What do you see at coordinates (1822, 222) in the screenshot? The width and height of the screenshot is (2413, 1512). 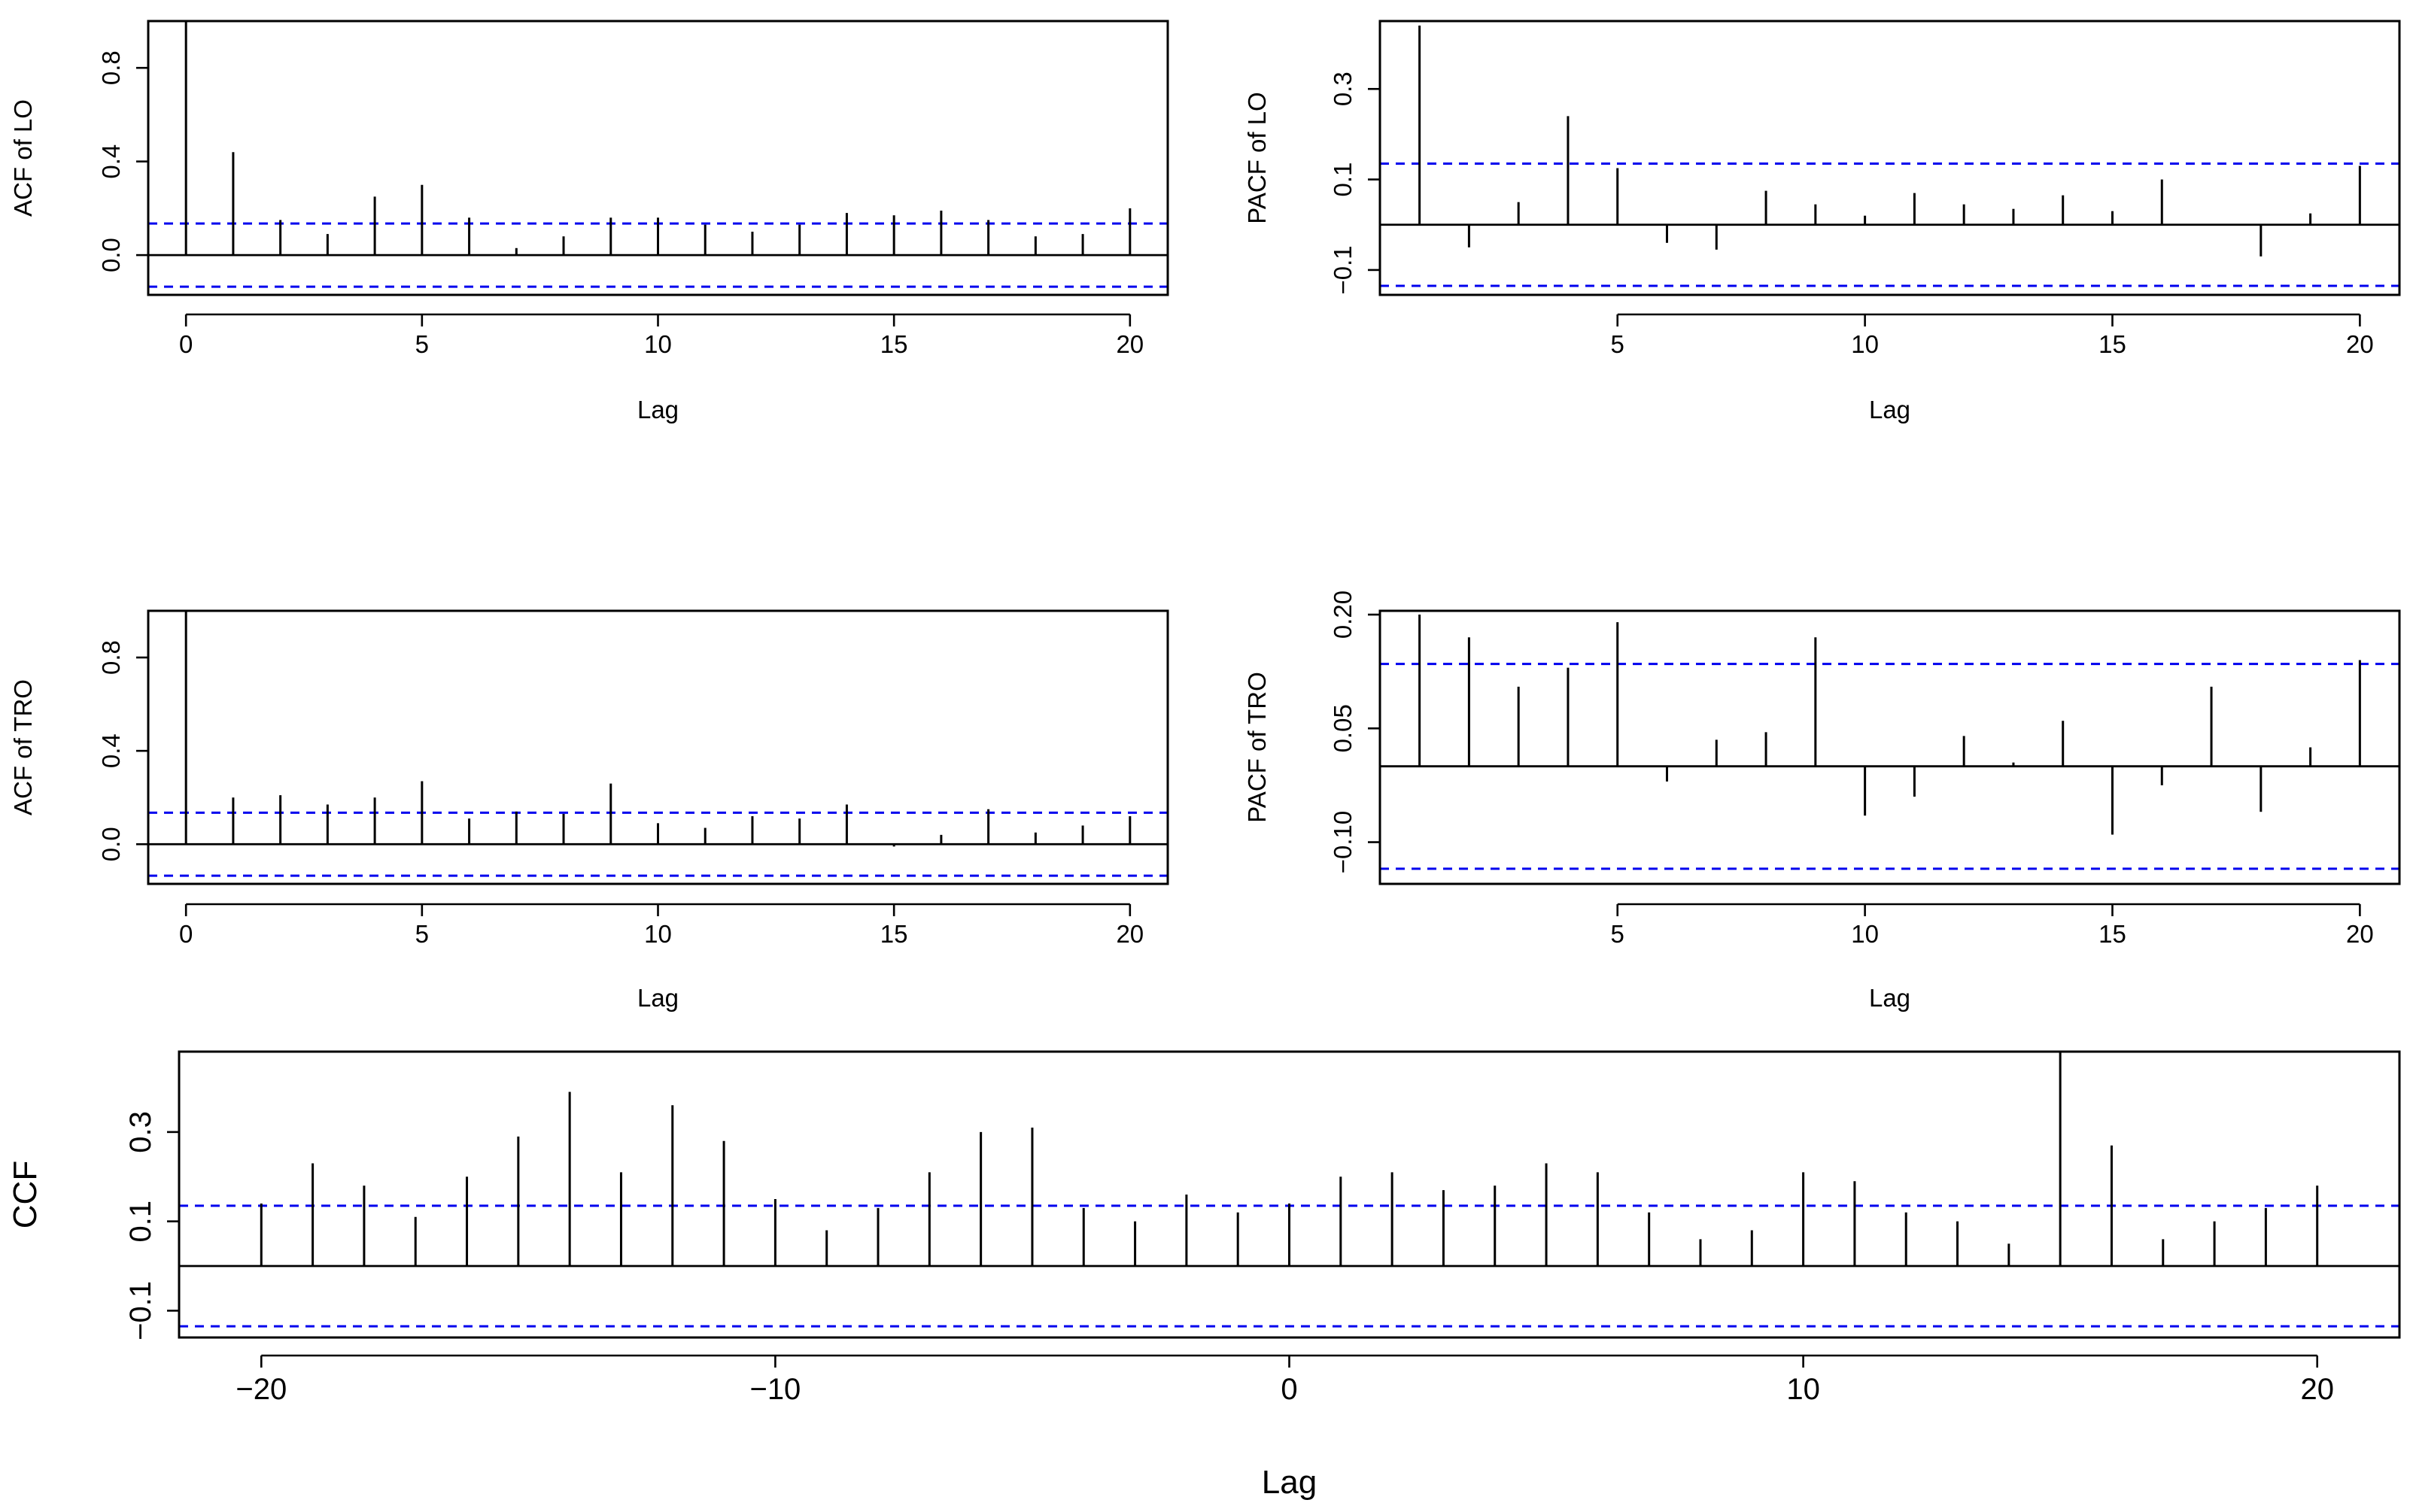 I see `panel-pacf_lo: 5 10 15 20 −0.1 0.1 0.3 Lag PACF of LO` at bounding box center [1822, 222].